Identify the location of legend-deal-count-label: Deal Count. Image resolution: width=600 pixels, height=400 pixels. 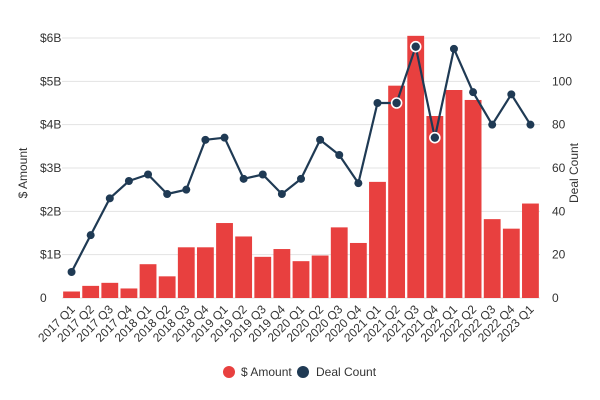
(346, 372).